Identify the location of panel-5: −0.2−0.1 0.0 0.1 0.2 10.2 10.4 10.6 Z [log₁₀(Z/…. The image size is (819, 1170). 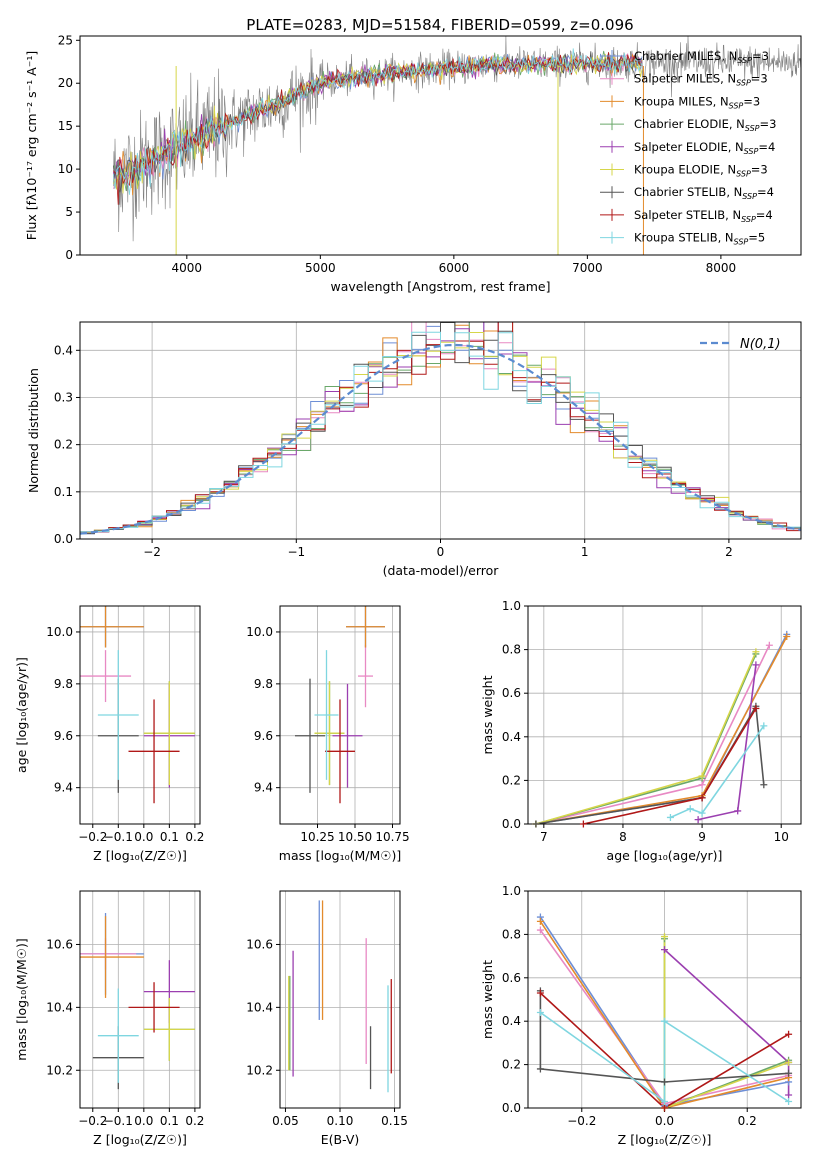
(109, 1018).